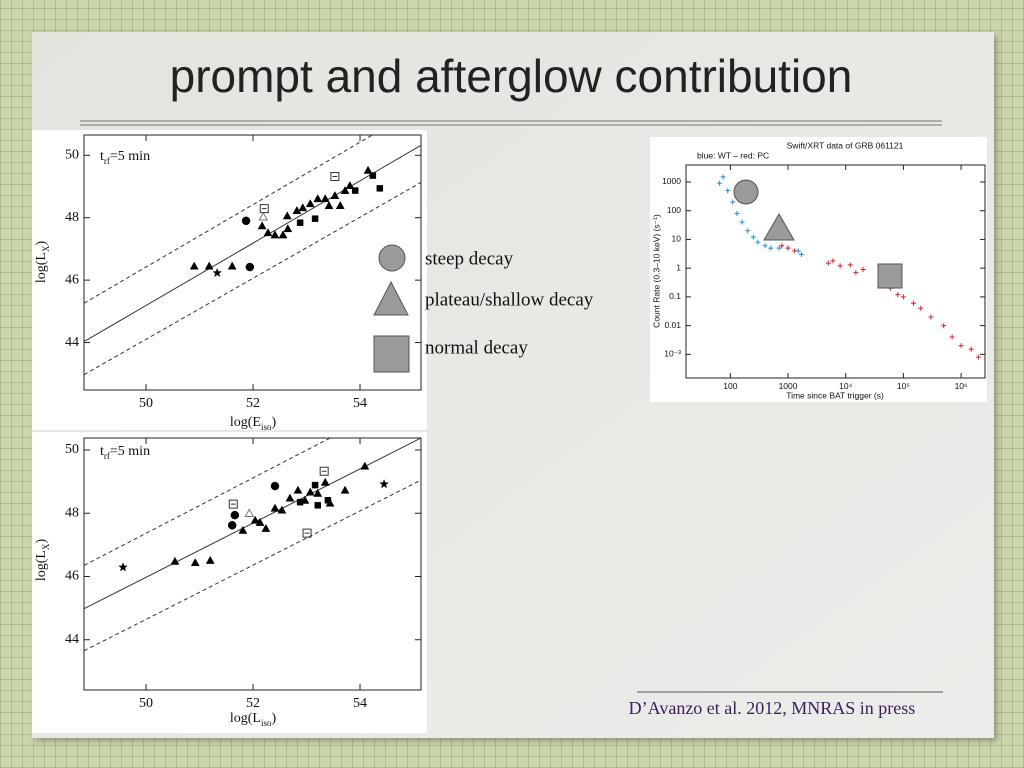  What do you see at coordinates (252, 564) in the screenshot?
I see `plot-frame` at bounding box center [252, 564].